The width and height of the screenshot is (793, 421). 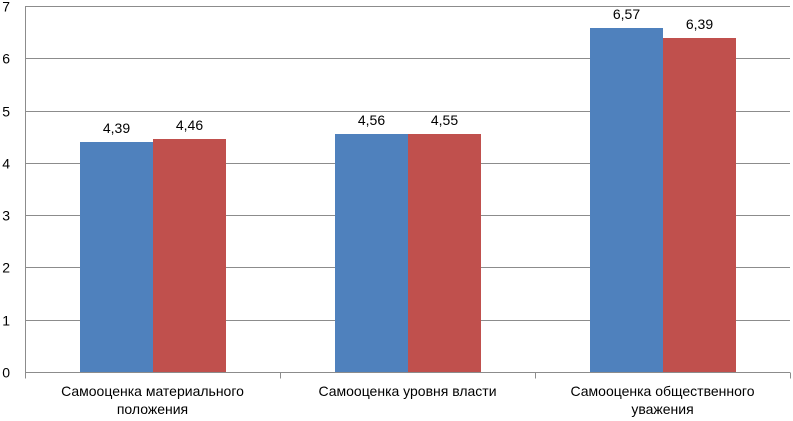 What do you see at coordinates (6, 59) in the screenshot?
I see `y-tick-label: 6` at bounding box center [6, 59].